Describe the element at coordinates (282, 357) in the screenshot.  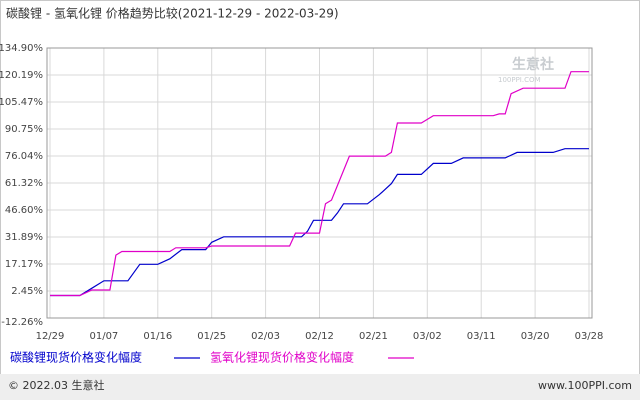
I see `legend-label: 氢氧化锂现货价格变化幅度` at that location.